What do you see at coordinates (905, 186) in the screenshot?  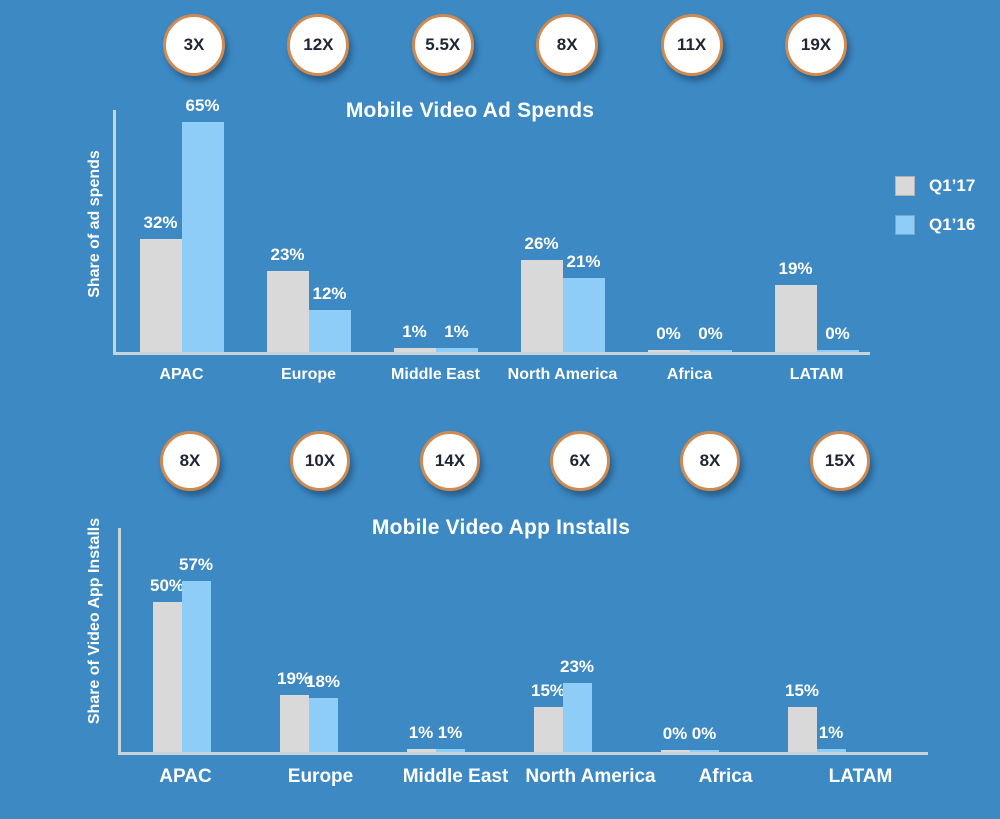 I see `legend-swatch-q117` at bounding box center [905, 186].